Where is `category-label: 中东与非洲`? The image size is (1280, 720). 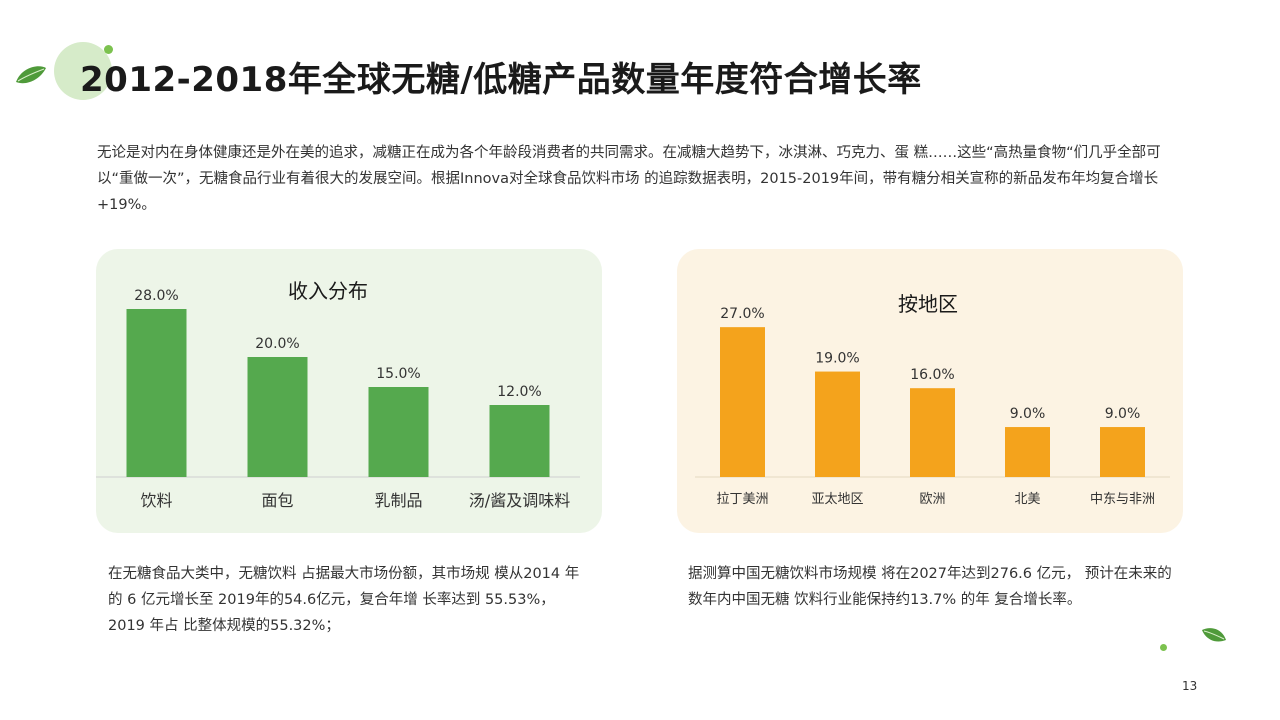
category-label: 中东与非洲 is located at coordinates (1122, 499).